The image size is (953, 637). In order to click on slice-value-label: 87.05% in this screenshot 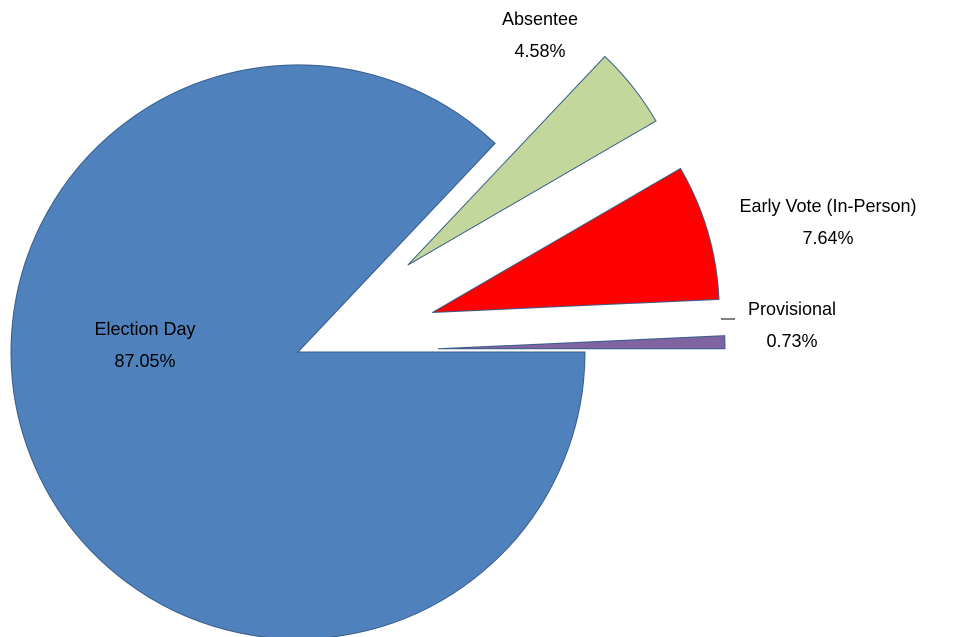, I will do `click(144, 361)`.